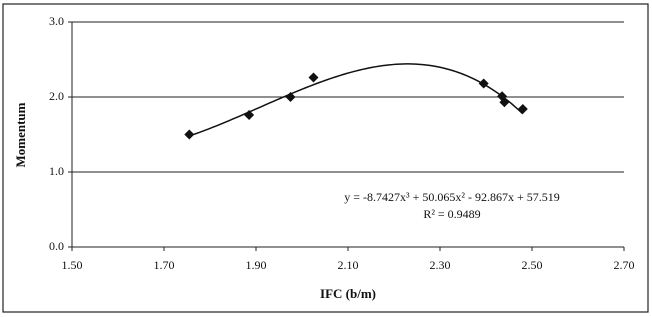  Describe the element at coordinates (440, 265) in the screenshot. I see `x-tick-label: 2.30` at that location.